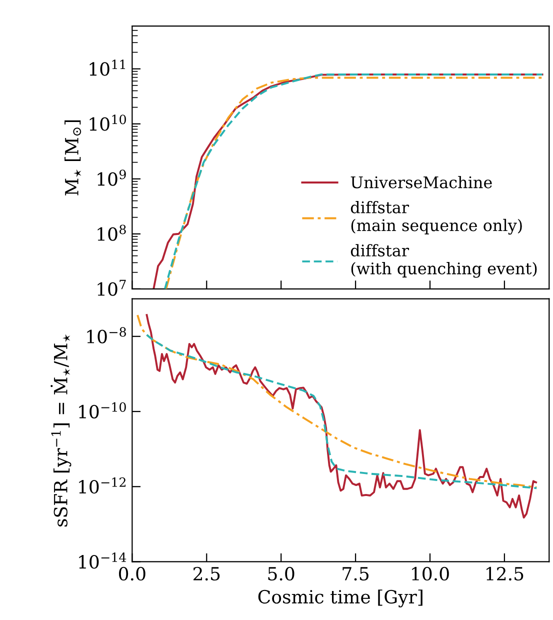 The height and width of the screenshot is (620, 553). What do you see at coordinates (206, 573) in the screenshot?
I see `x-tick-label: 2.5` at bounding box center [206, 573].